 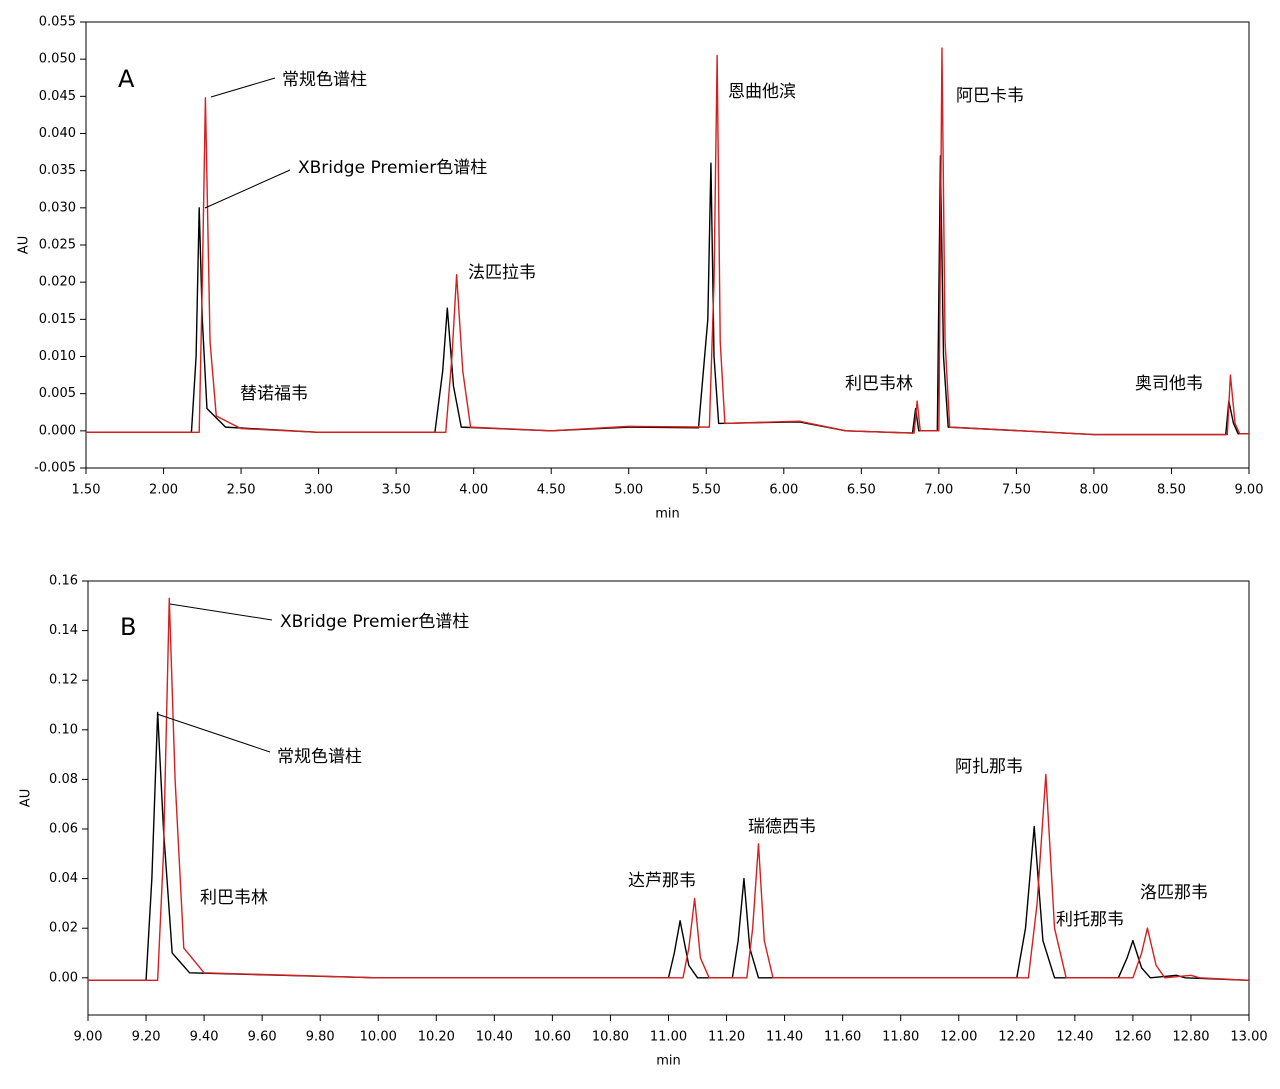 I want to click on panel-label: A, so click(x=126, y=79).